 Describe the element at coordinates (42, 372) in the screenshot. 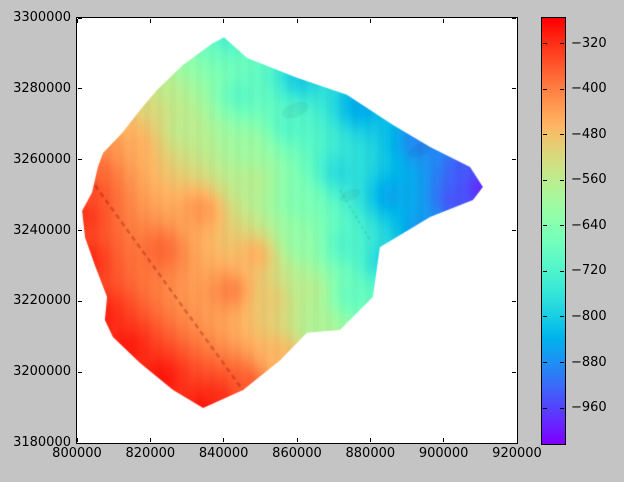

I see `y-tick-label: 3200000` at that location.